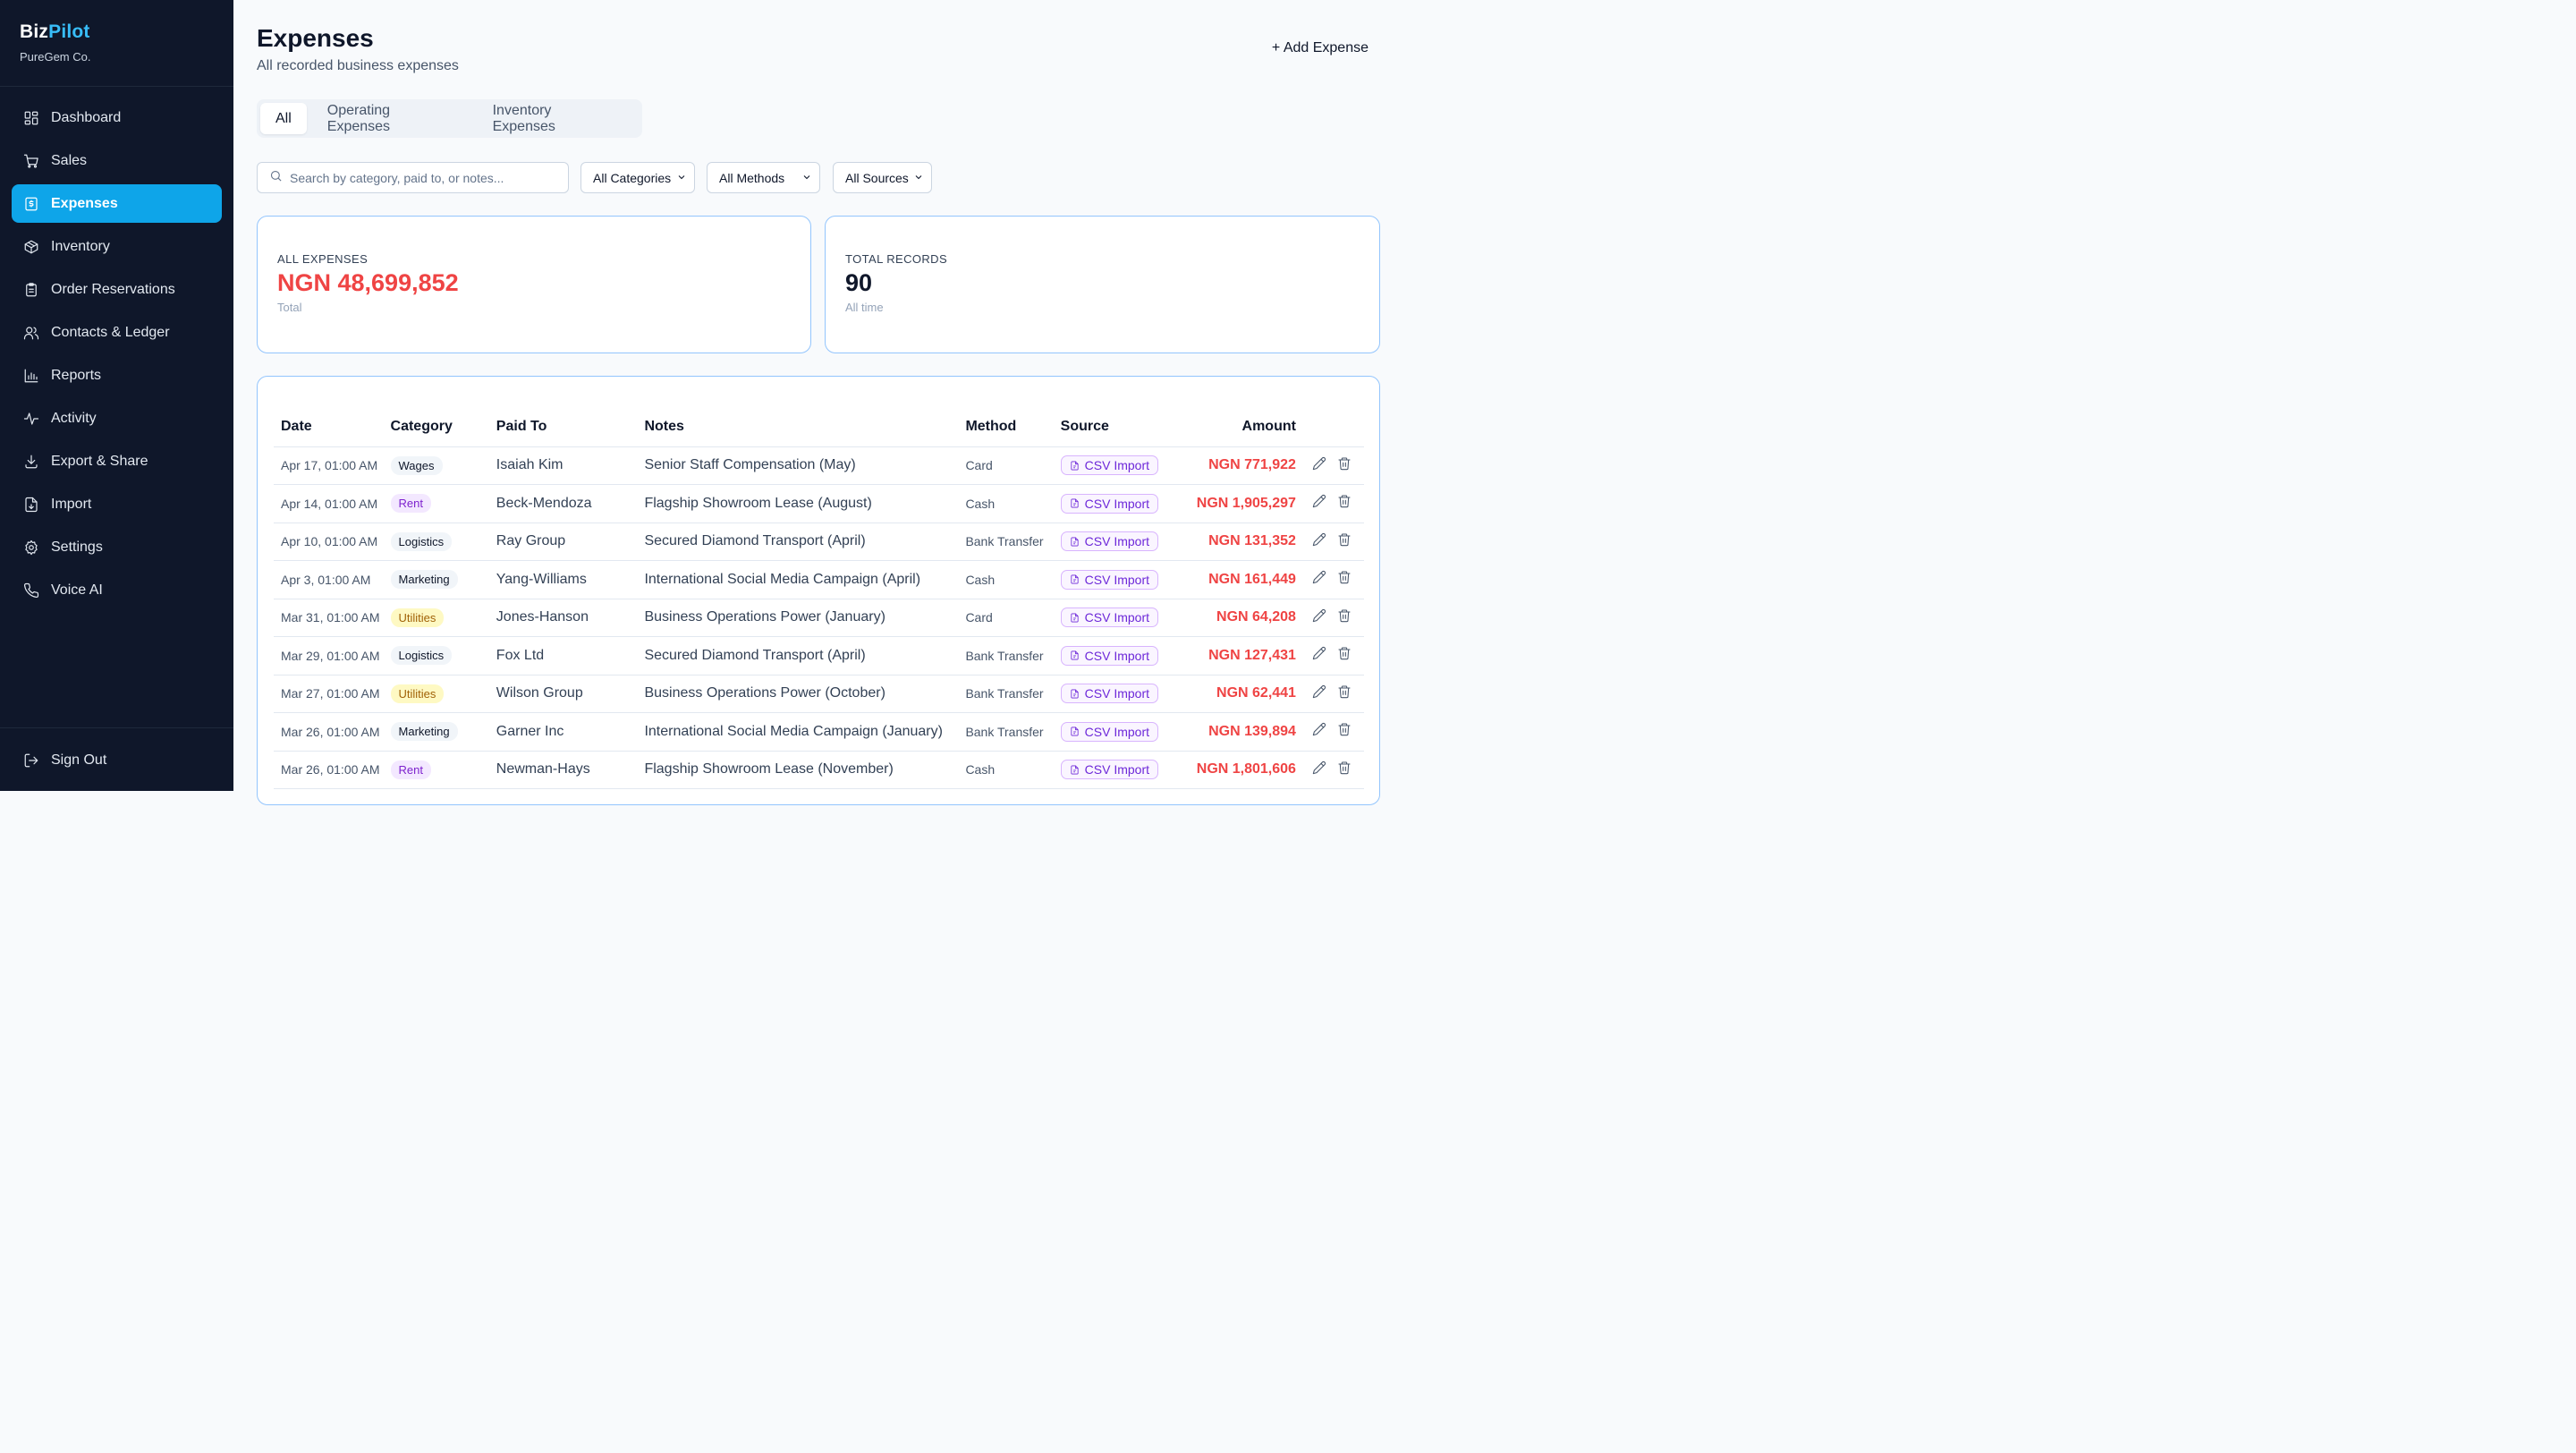 The width and height of the screenshot is (2576, 1453). I want to click on cell-amount: NGN 139,894, so click(1229, 732).